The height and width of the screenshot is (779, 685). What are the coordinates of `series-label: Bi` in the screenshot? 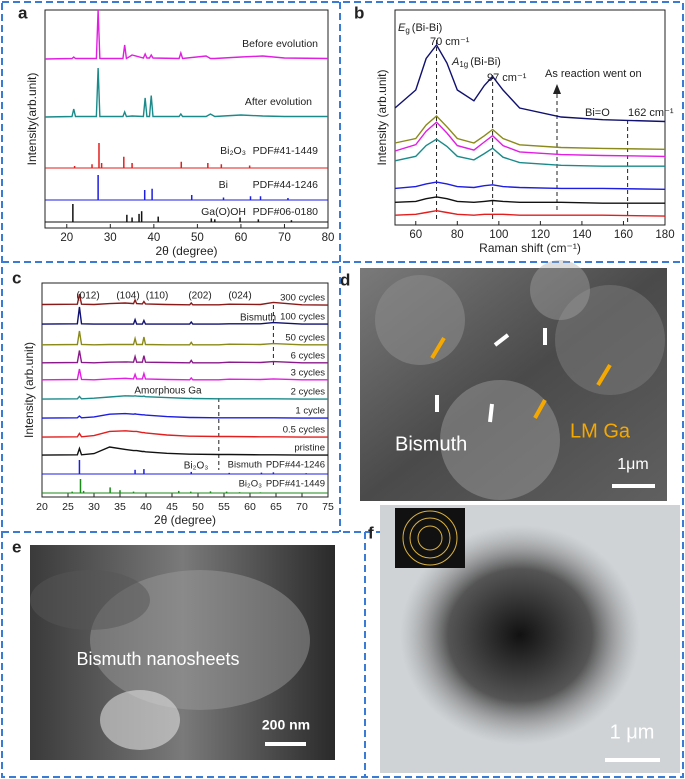 It's located at (223, 185).